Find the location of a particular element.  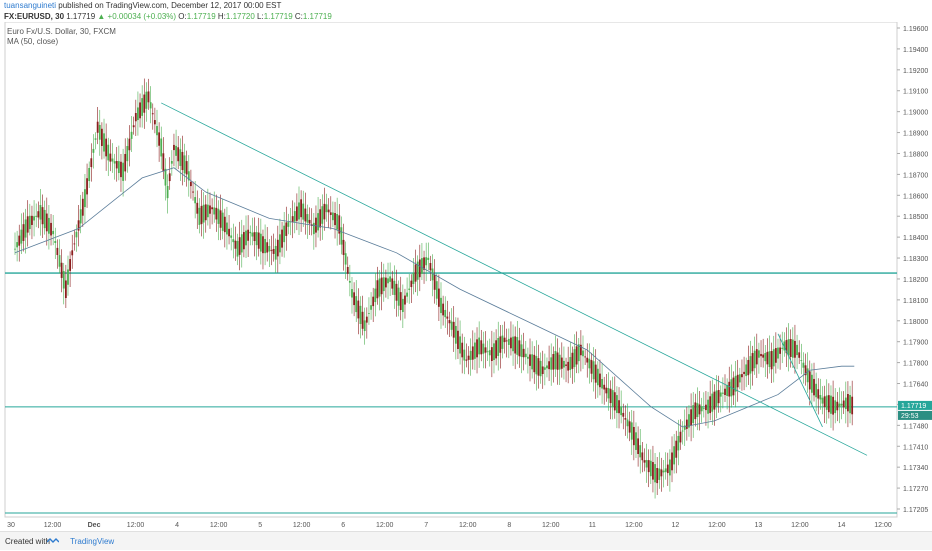

y-tick-label: 1.17800 is located at coordinates (915, 364).